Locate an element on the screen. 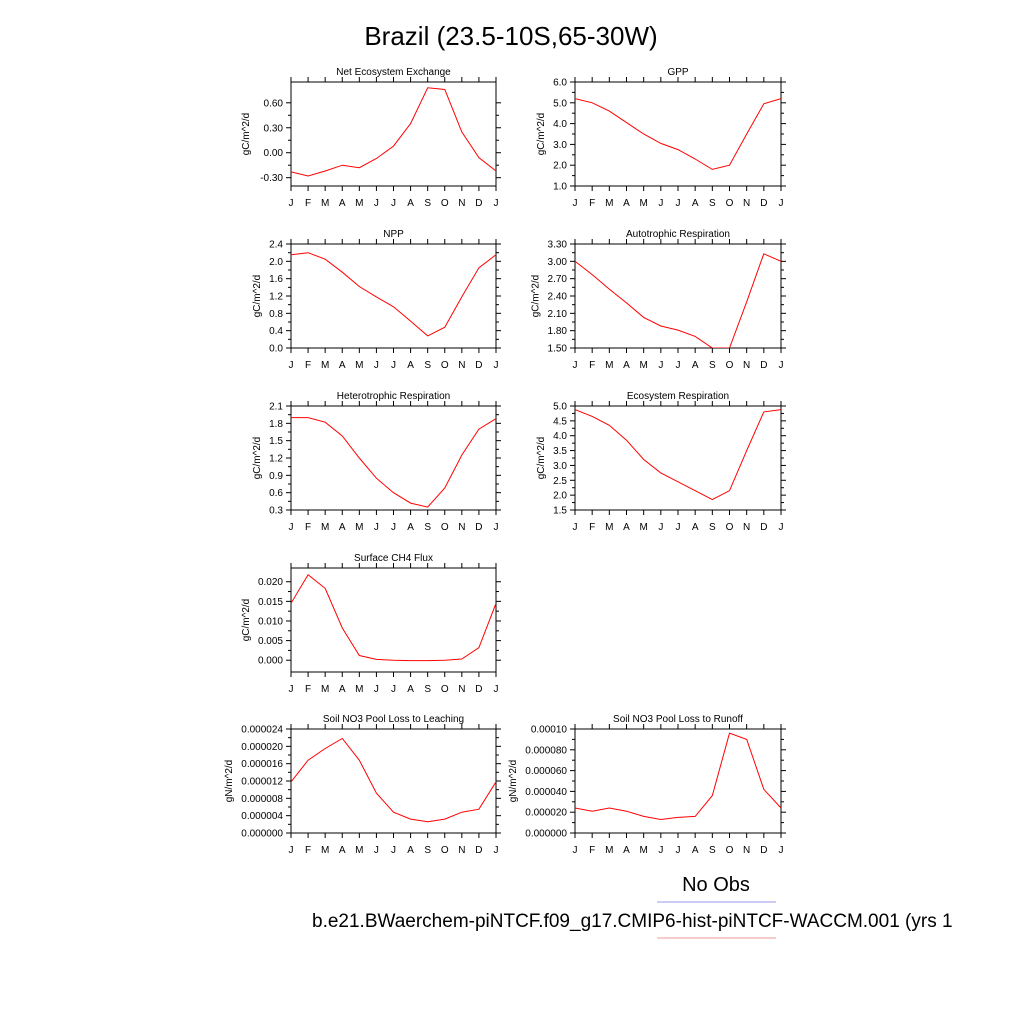 The width and height of the screenshot is (1024, 1024). y-tick-label: 0.005 is located at coordinates (270, 641).